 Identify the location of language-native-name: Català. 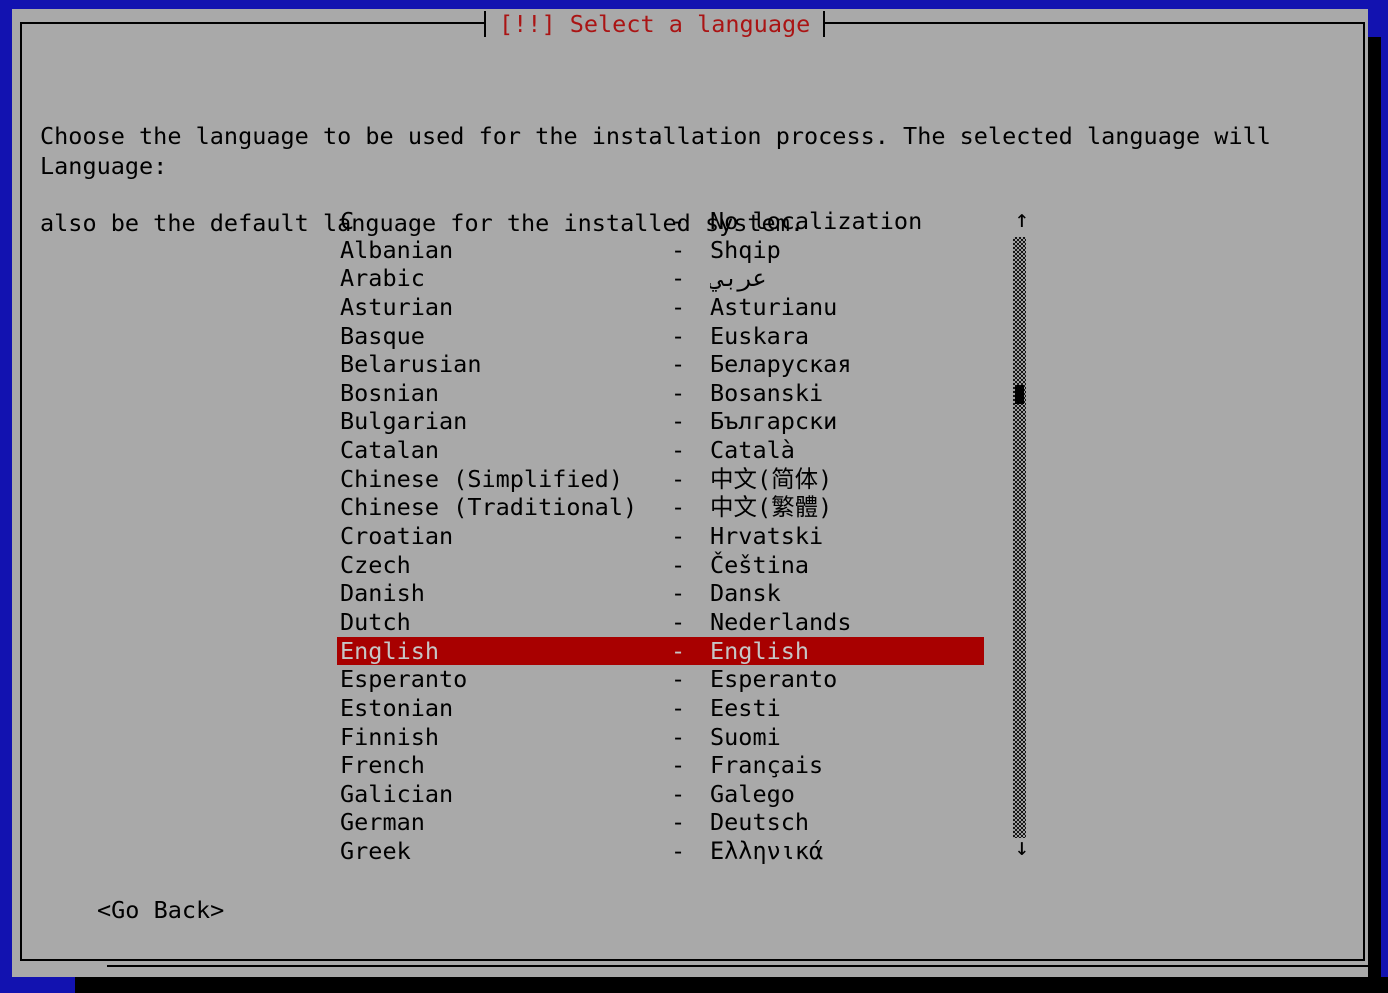
(752, 450).